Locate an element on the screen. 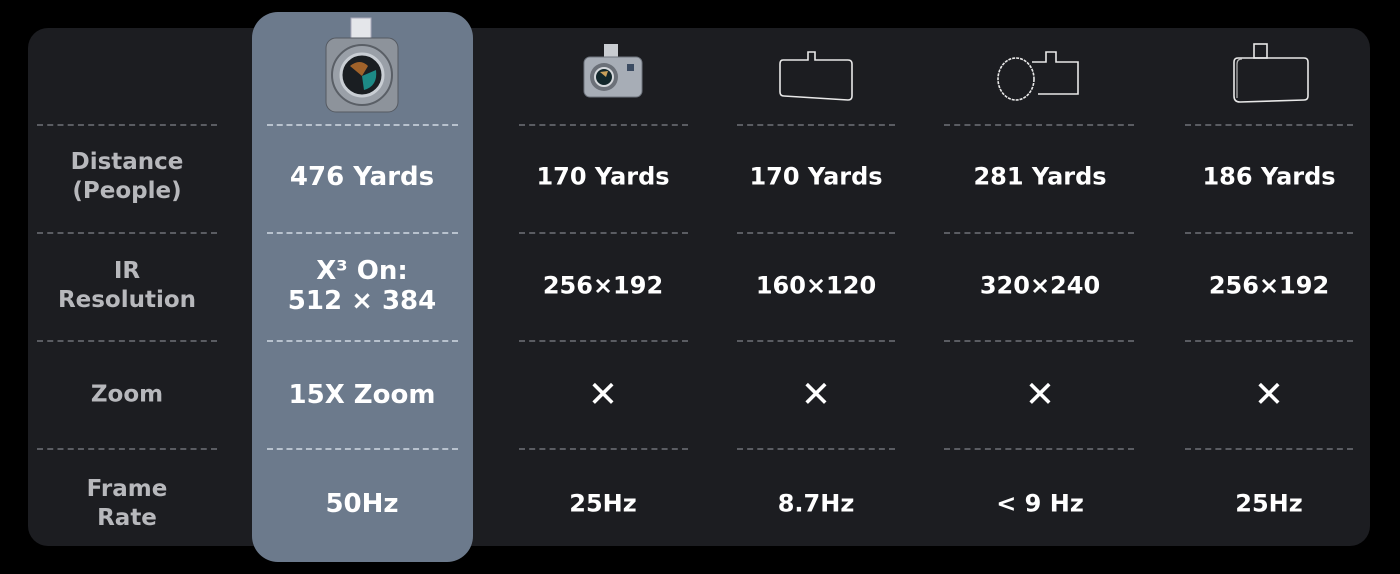  camera-lens-outline-icon is located at coordinates (1038, 76).